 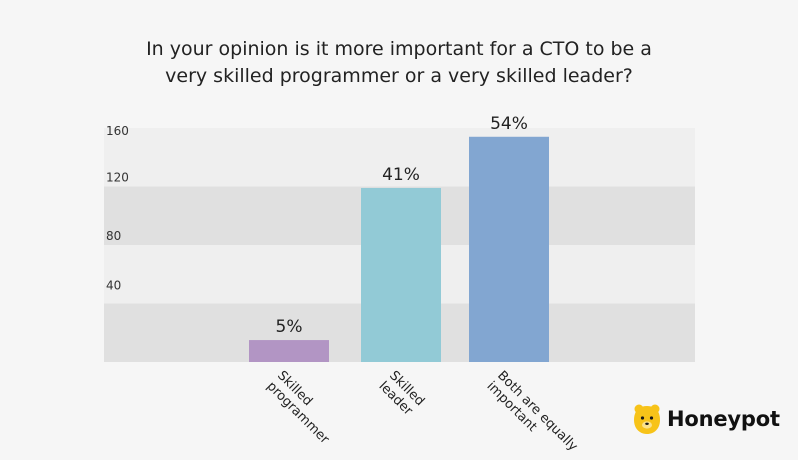 What do you see at coordinates (723, 419) in the screenshot?
I see `brand-name: Honeypot` at bounding box center [723, 419].